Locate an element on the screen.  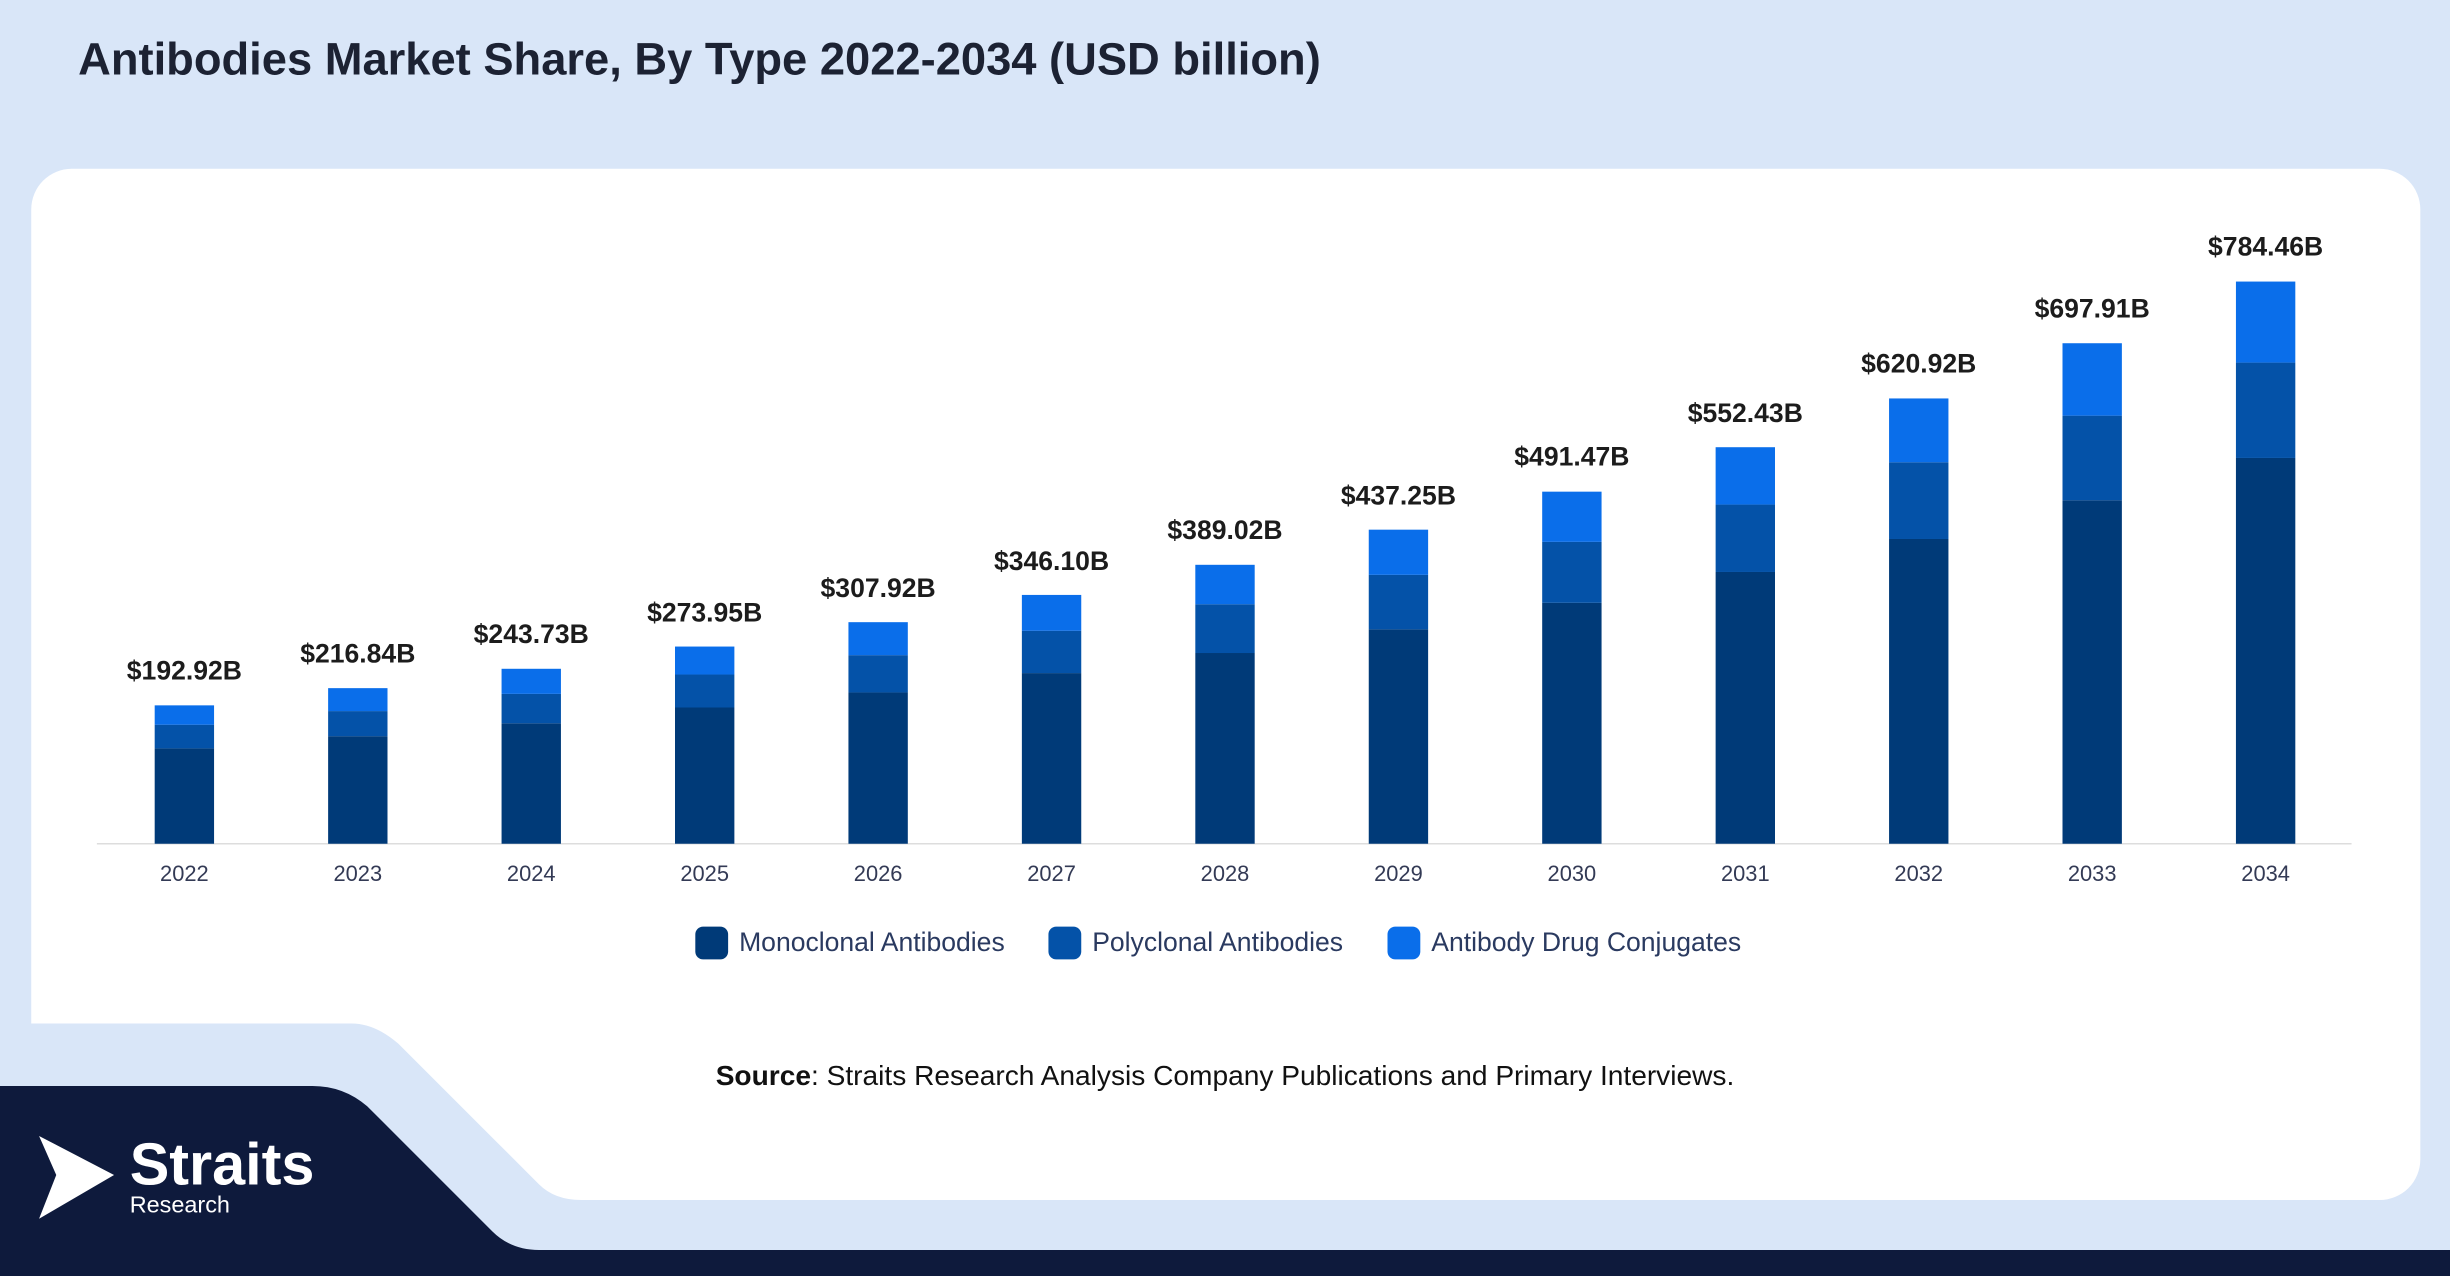
x-tick-label: 2022 is located at coordinates (184, 873).